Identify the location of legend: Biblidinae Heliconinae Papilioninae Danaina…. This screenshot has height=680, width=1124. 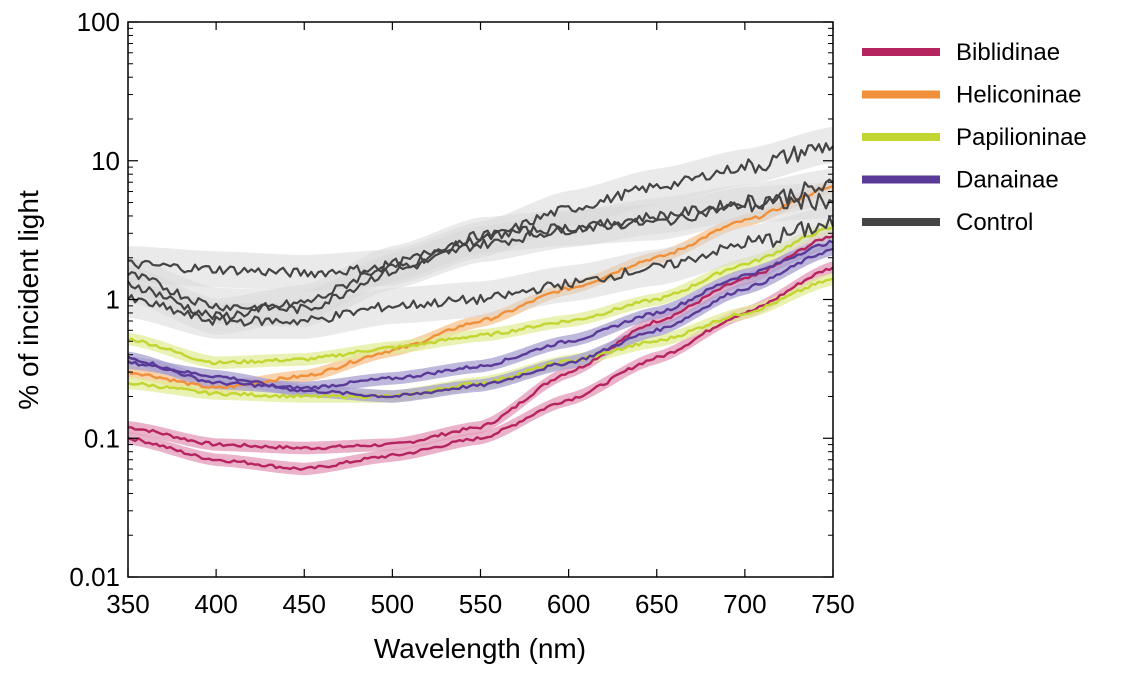
(974, 137).